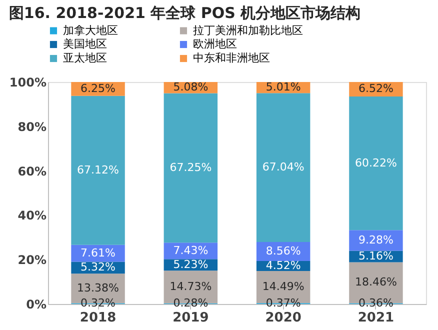  Describe the element at coordinates (85, 44) in the screenshot. I see `legend-label: 美国地区` at that location.